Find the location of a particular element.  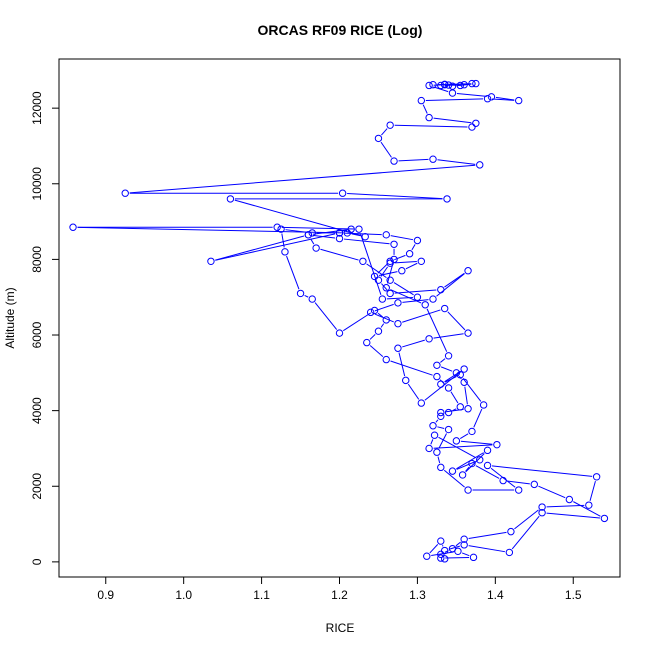

y-tick-label: 0 is located at coordinates (37, 561).